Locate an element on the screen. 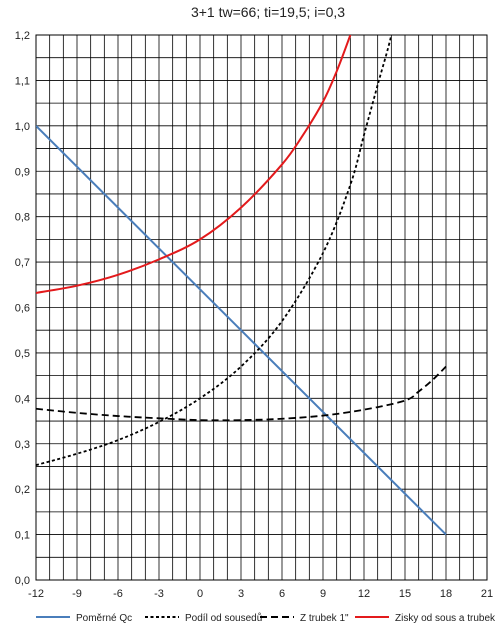 The height and width of the screenshot is (637, 500). legend-label: Poměrné Qc is located at coordinates (104, 618).